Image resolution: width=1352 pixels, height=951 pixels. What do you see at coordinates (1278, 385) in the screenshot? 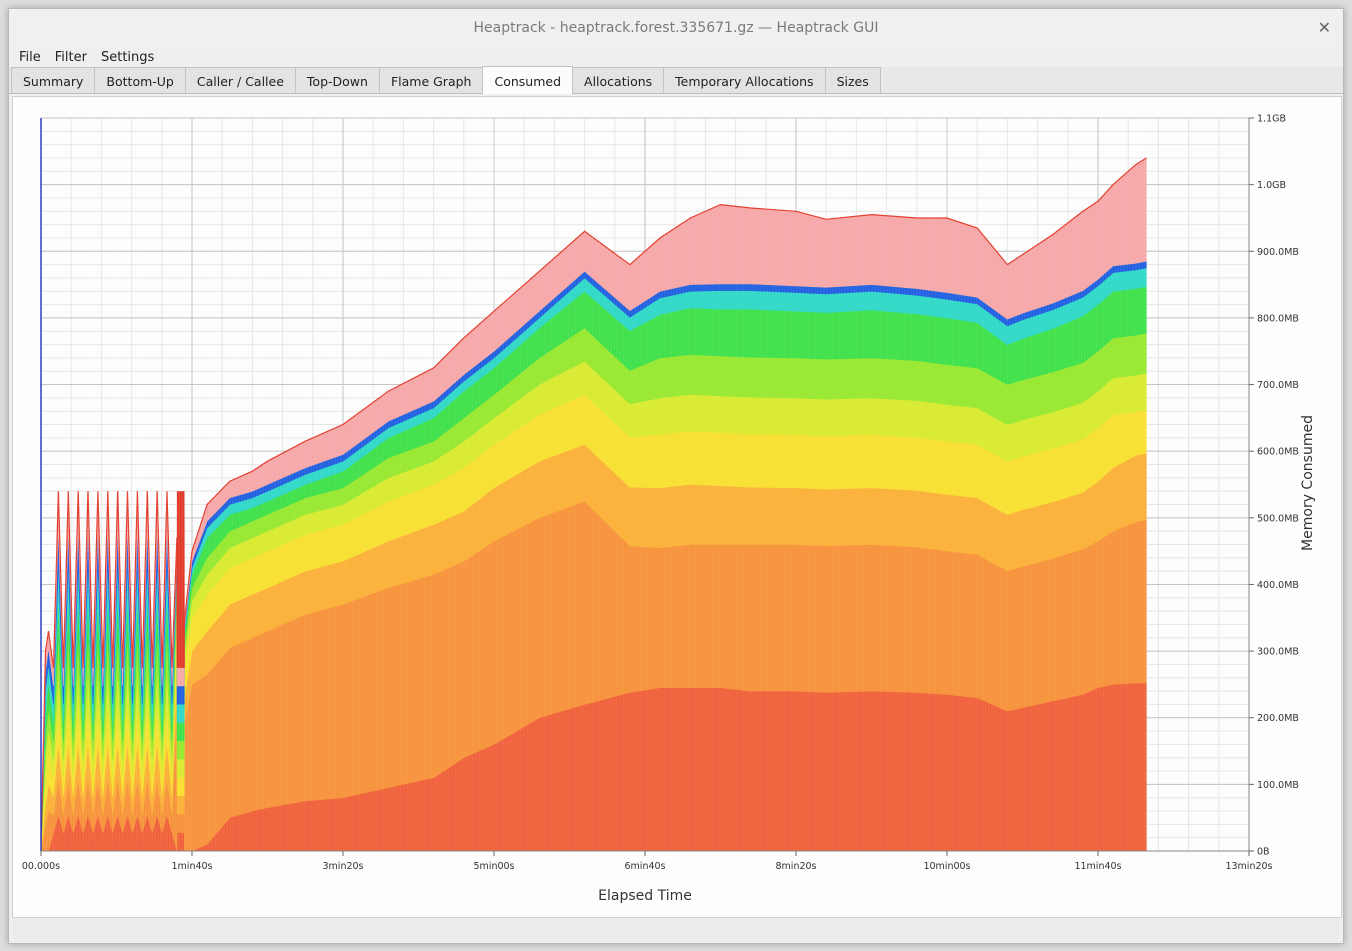
I see `y-tick-label: 700.0MB` at bounding box center [1278, 385].